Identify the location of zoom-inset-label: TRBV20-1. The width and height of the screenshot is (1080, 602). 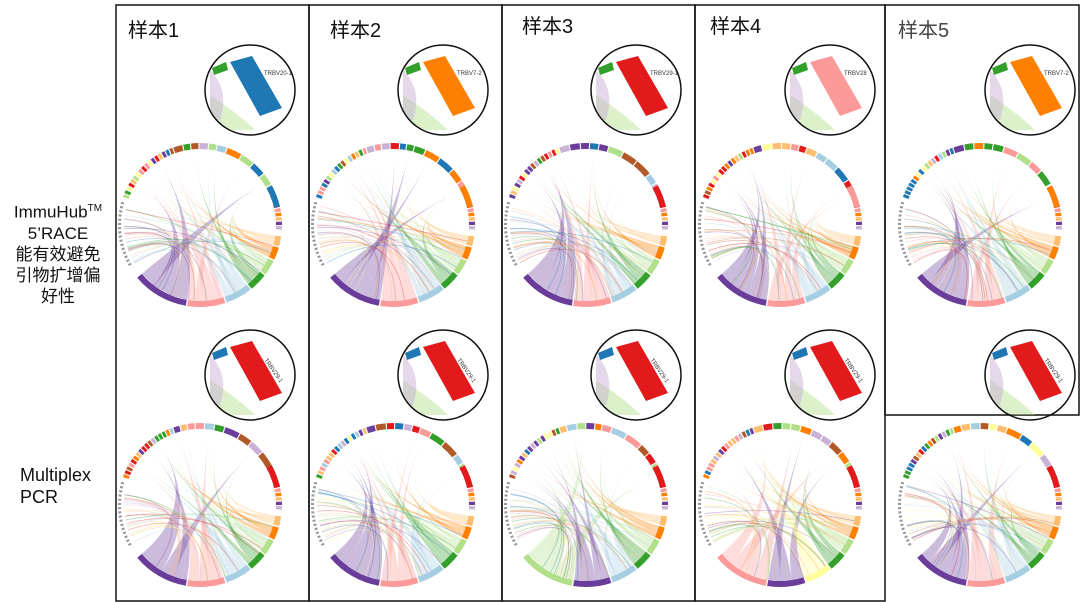
(278, 74).